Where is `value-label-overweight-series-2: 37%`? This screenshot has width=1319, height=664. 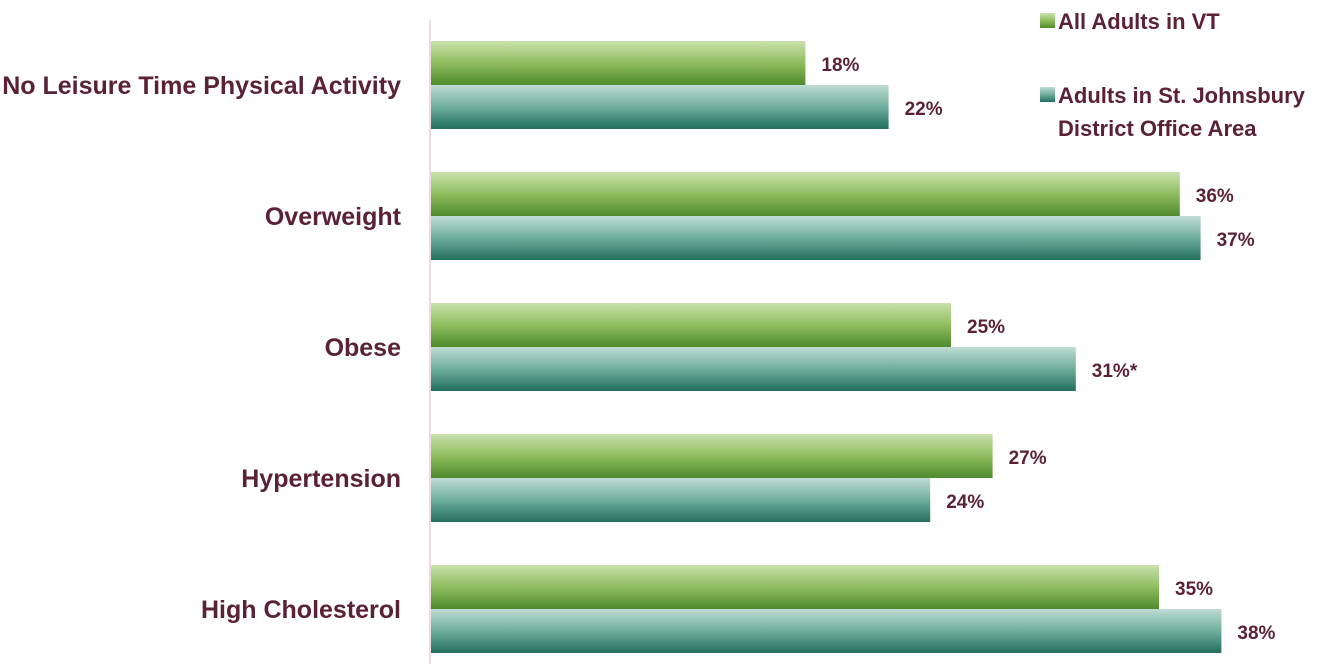
value-label-overweight-series-2: 37% is located at coordinates (1236, 240).